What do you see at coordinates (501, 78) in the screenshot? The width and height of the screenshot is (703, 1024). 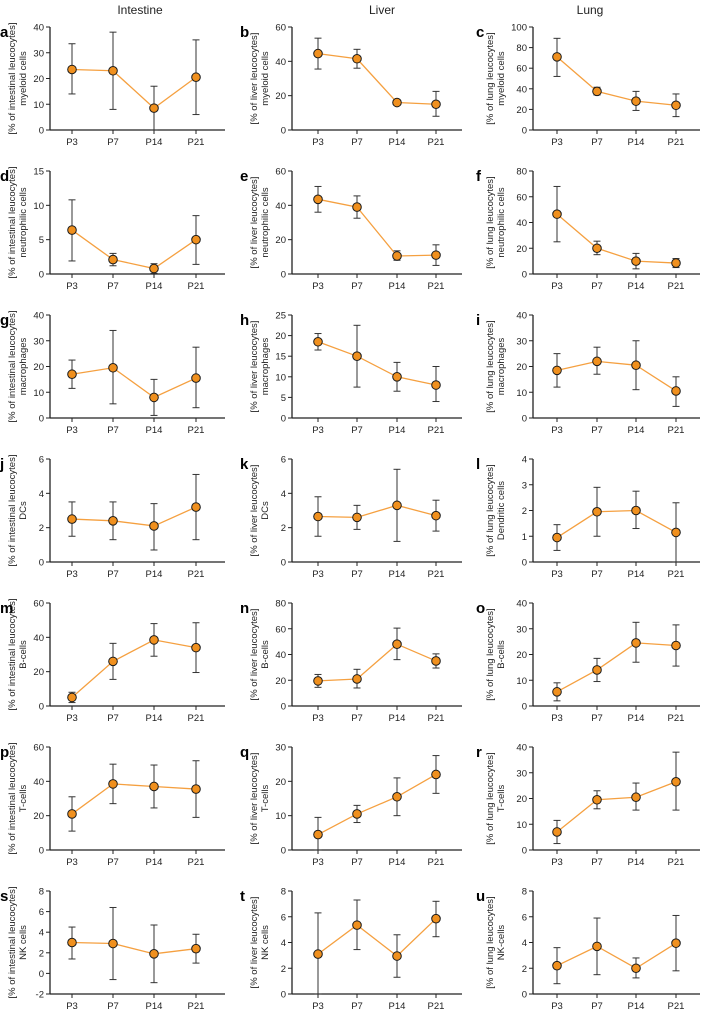 I see `y-axis-label: myeloid cells` at bounding box center [501, 78].